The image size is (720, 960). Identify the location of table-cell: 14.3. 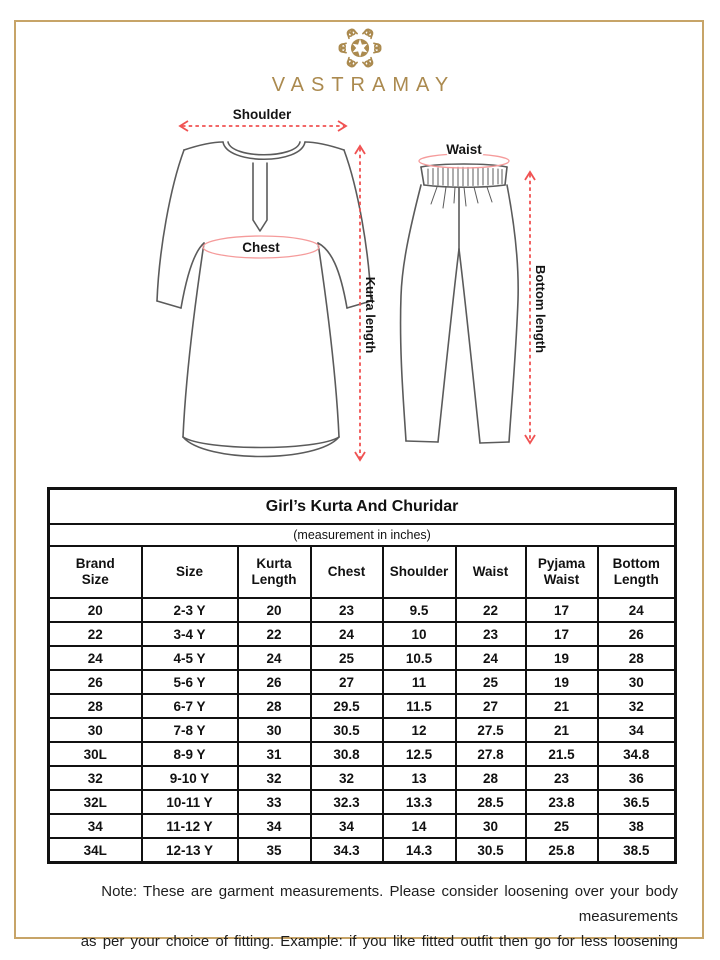
(419, 850).